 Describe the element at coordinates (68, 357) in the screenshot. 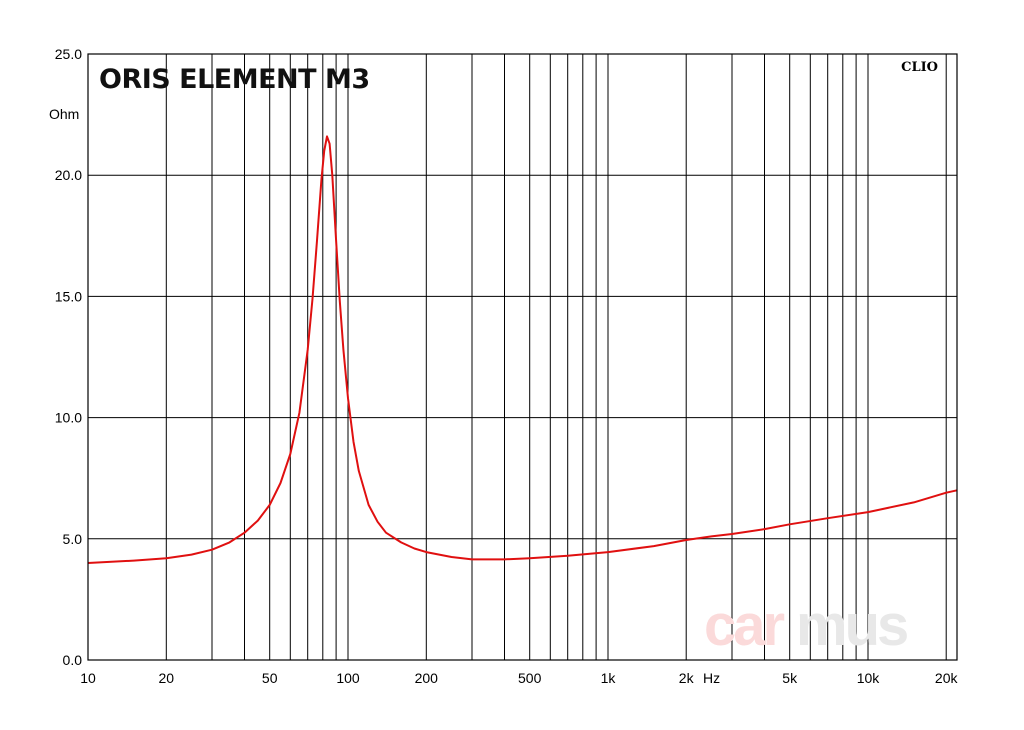

I see `y-tick-labels: 0.0 5.0 10.0 15.0 20.0 25.0` at that location.